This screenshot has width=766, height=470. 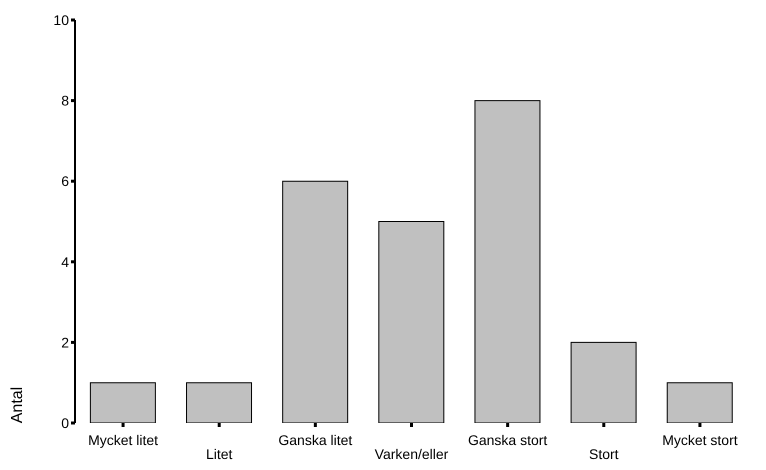 I want to click on x-tick-label: Ganska stort, so click(x=508, y=440).